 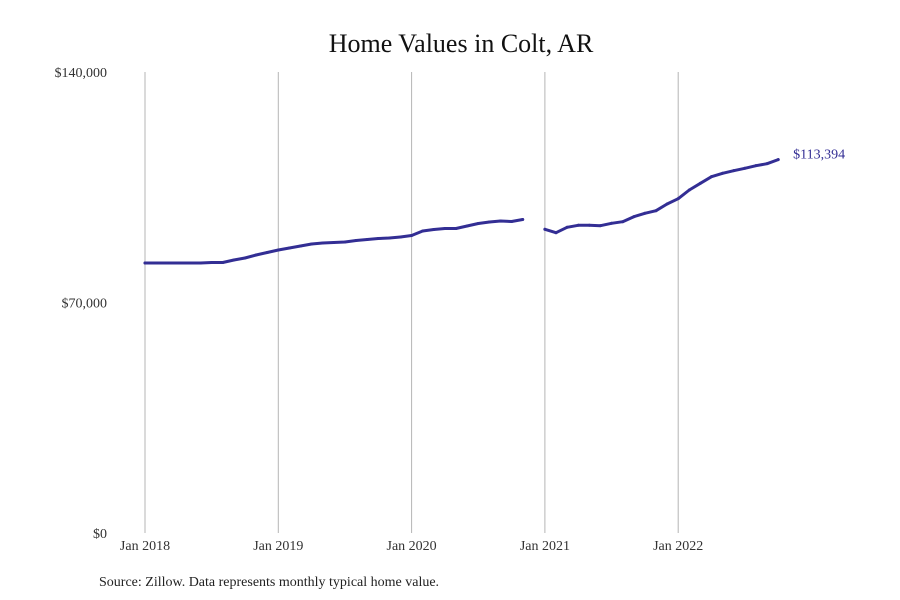 What do you see at coordinates (278, 546) in the screenshot?
I see `x-tick-label: Jan 2019` at bounding box center [278, 546].